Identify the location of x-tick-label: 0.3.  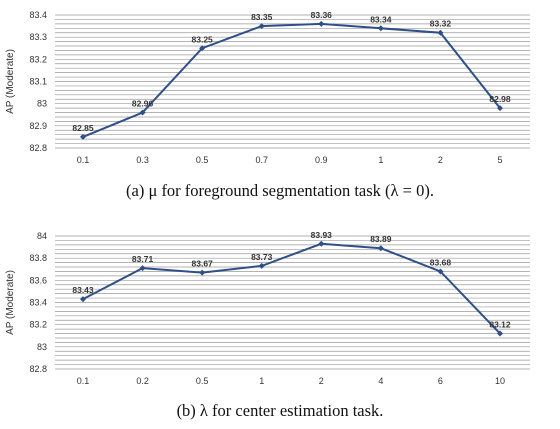
(142, 160).